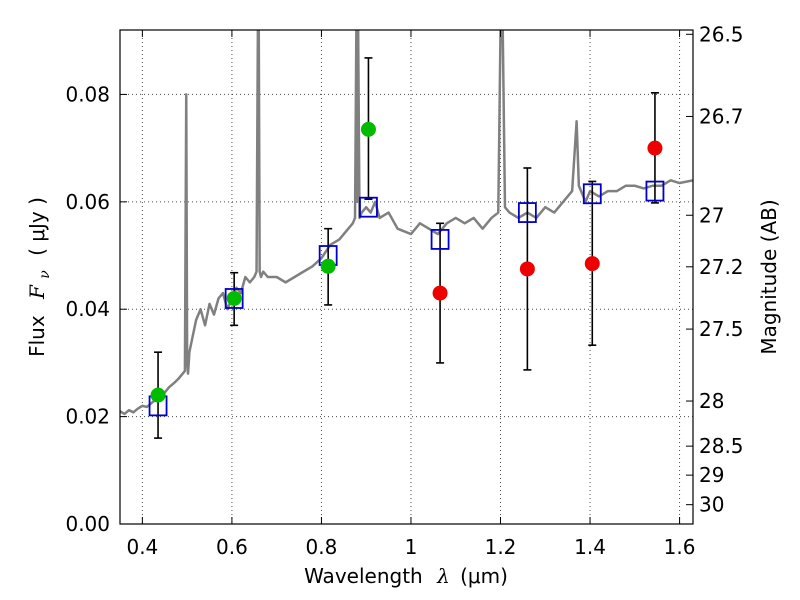 This screenshot has height=600, width=800. I want to click on y-axis-title-subscript: ν, so click(45, 274).